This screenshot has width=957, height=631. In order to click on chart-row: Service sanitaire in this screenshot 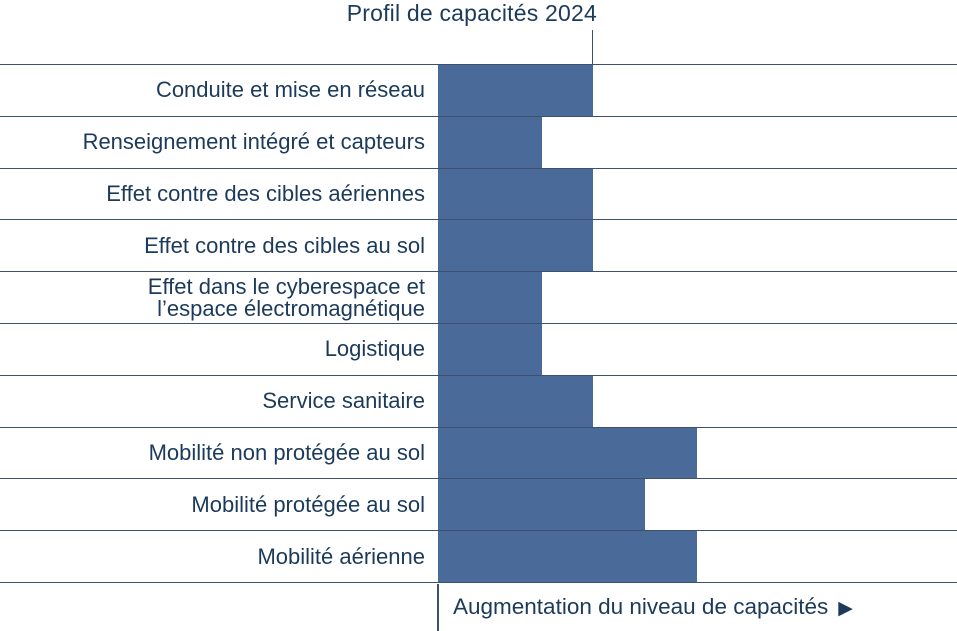, I will do `click(478, 400)`.